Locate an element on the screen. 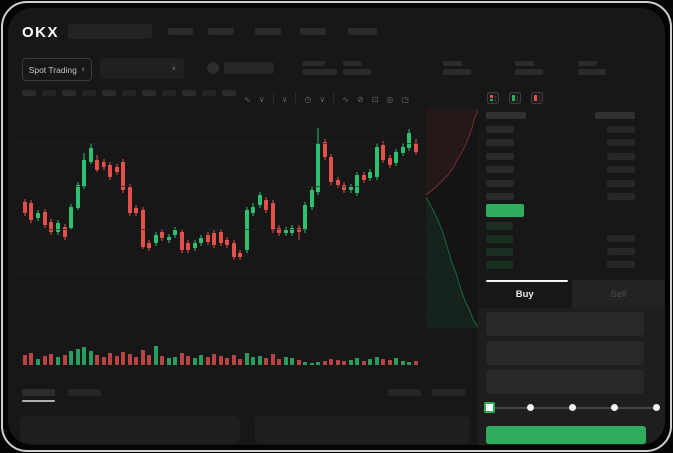 This screenshot has height=453, width=673. active-tab-indicator is located at coordinates (527, 281).